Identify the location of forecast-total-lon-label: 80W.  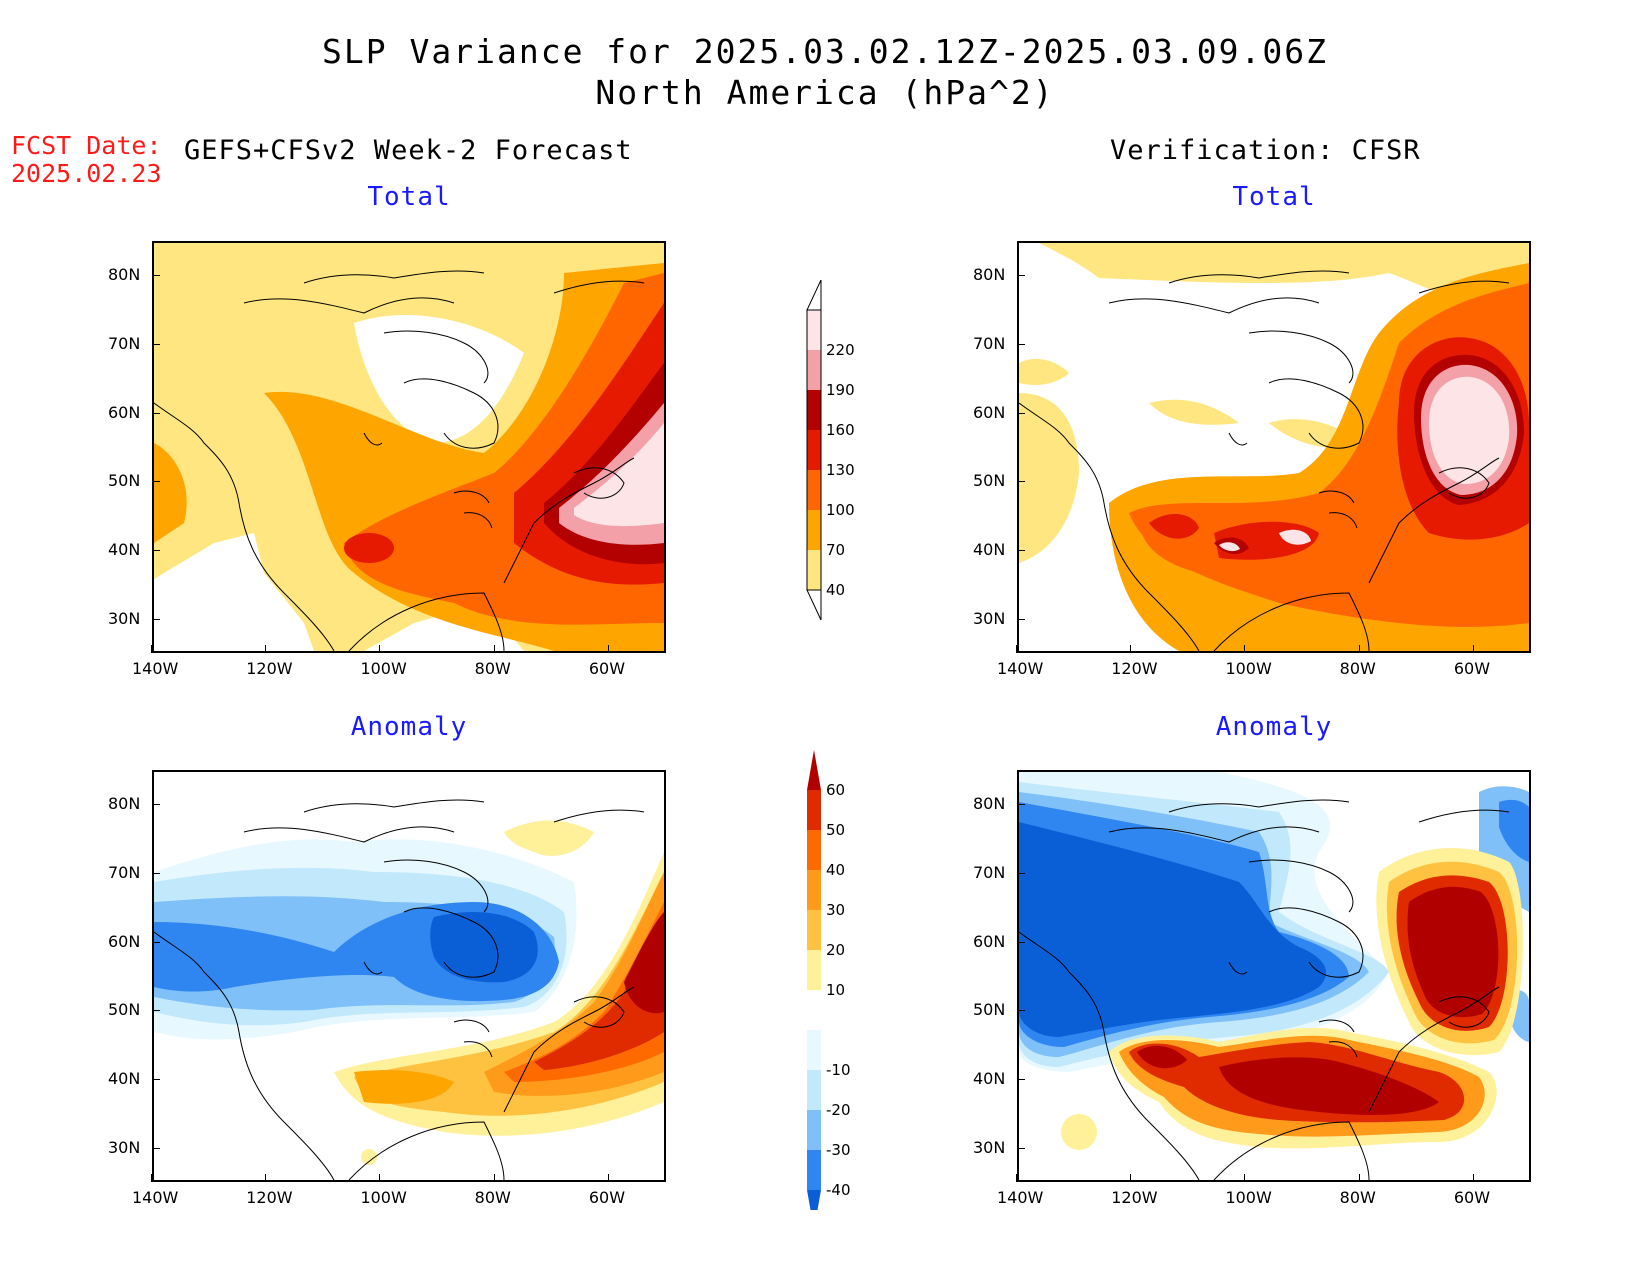
(492, 668).